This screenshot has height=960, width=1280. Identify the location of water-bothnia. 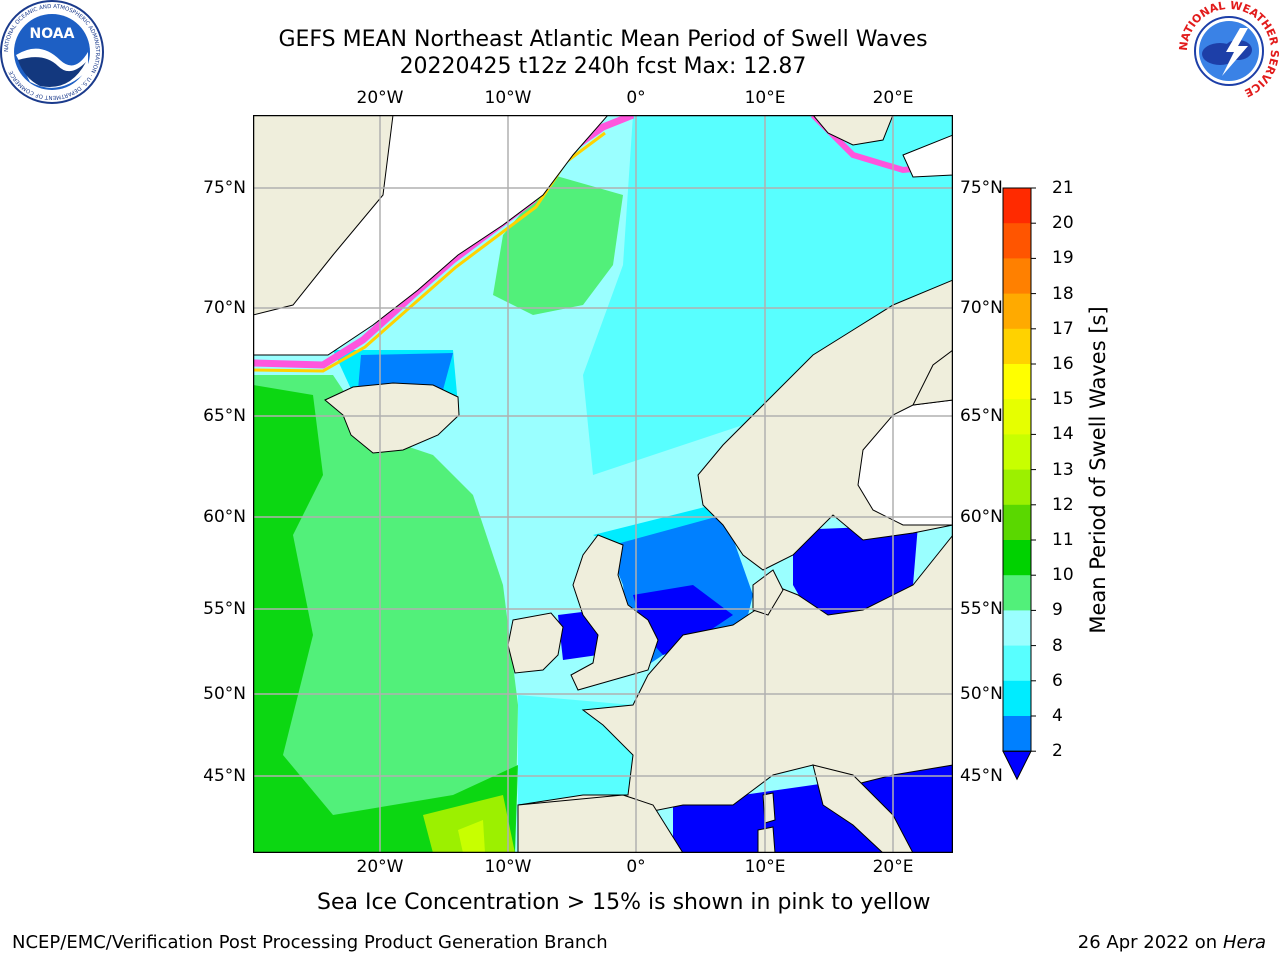
(905, 462).